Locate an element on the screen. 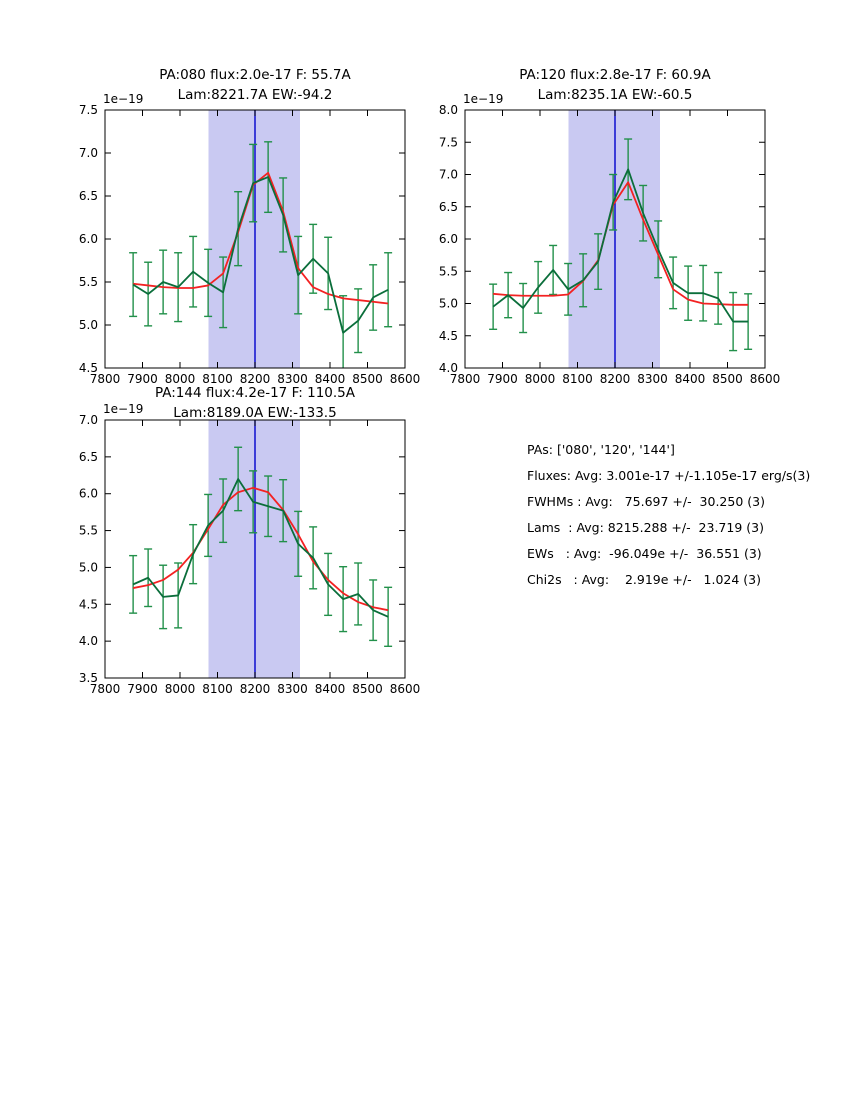 This screenshot has height=1100, width=850. stats-line-lams: Lams : Avg: 8215.288 +/- 23.719 (3) is located at coordinates (645, 527).